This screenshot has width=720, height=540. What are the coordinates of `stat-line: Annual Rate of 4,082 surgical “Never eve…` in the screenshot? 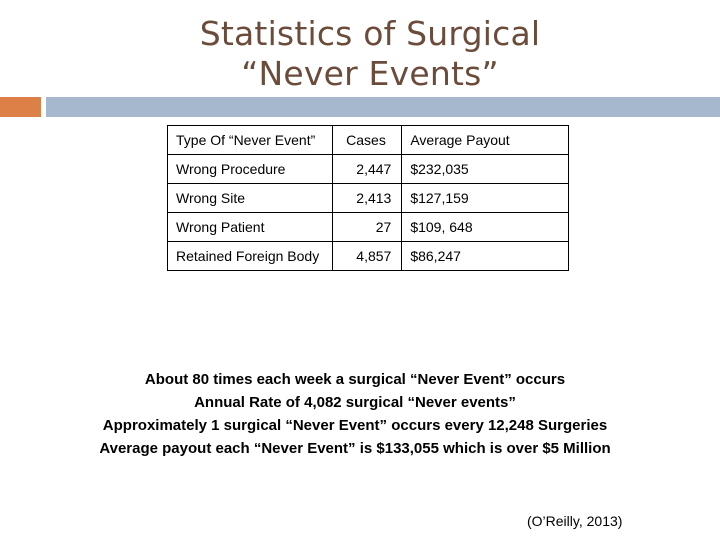 It's located at (355, 402).